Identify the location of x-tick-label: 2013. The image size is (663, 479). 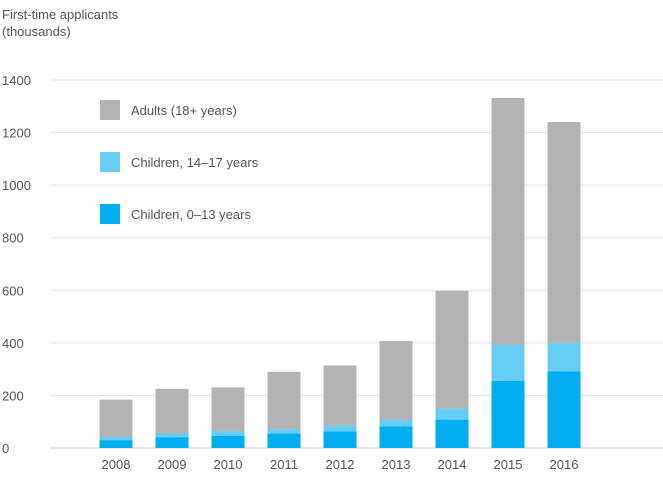
(396, 464).